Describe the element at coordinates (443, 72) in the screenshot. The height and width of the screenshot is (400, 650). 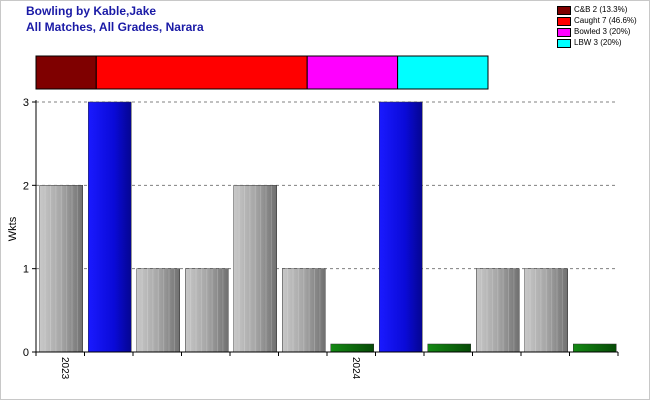
I see `dismissal-segment-lbw` at that location.